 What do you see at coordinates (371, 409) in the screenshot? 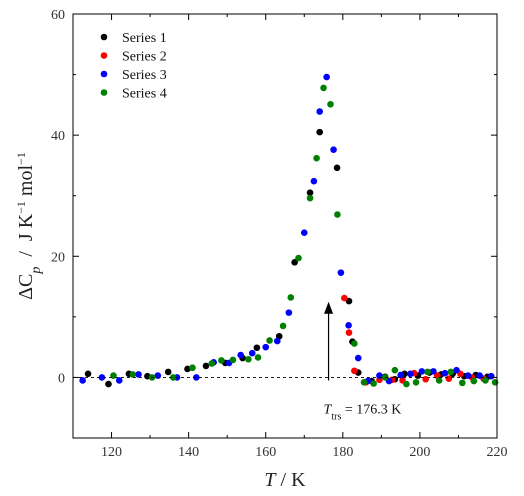
I see `annotation-label-rest: = 176.3 K` at bounding box center [371, 409].